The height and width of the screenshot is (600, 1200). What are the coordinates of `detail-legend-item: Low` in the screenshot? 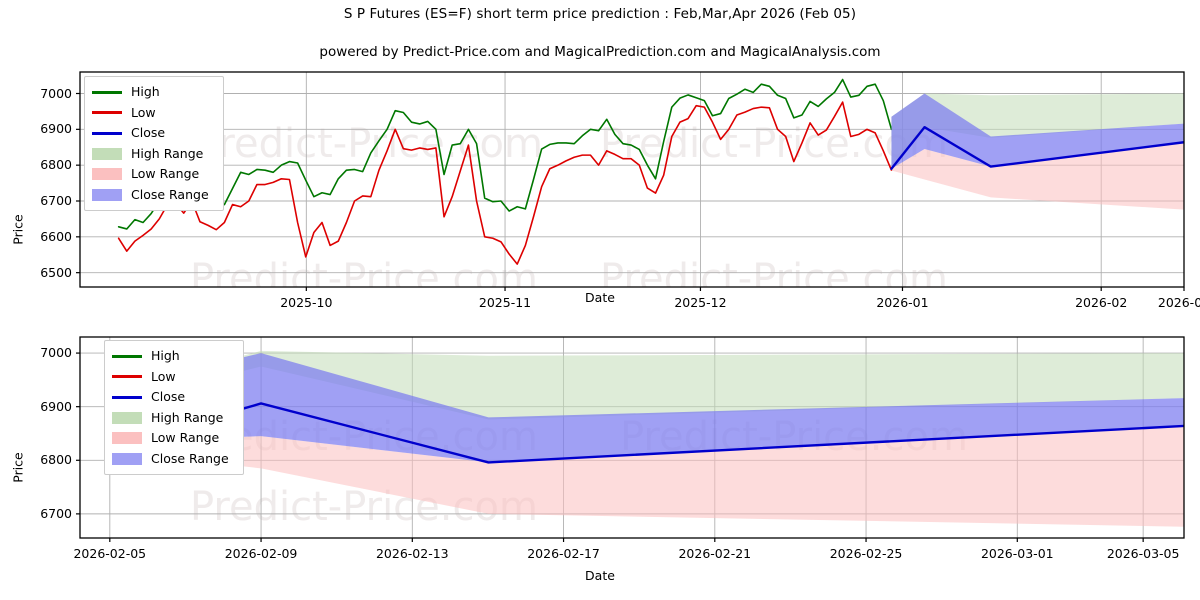 It's located at (173, 377).